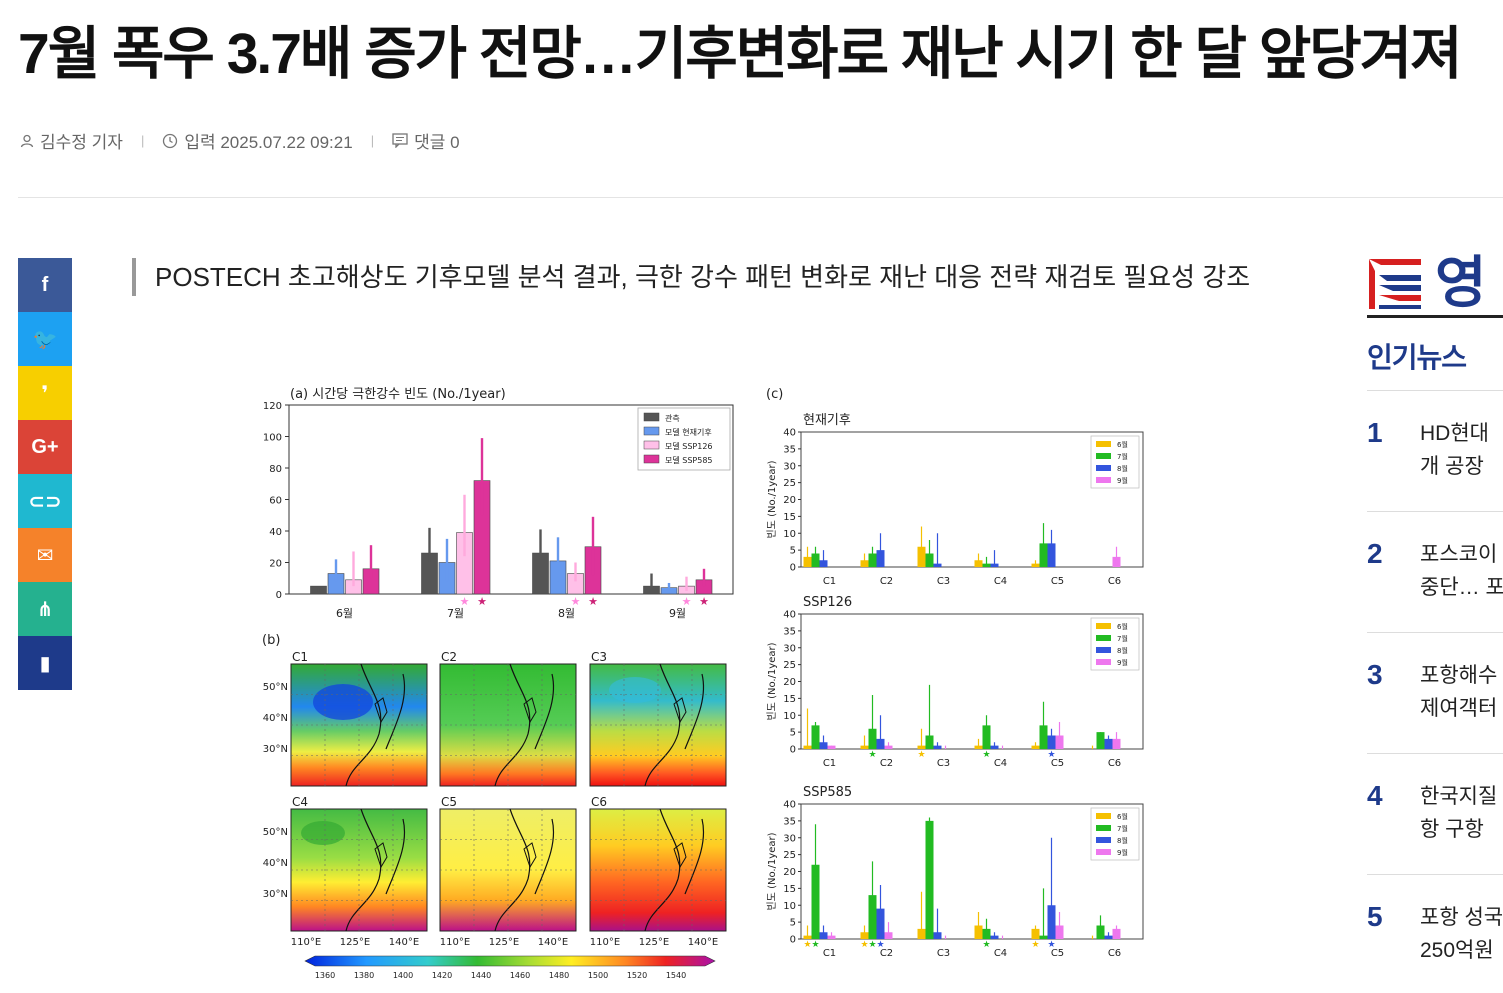  Describe the element at coordinates (789, 889) in the screenshot. I see `chart-c-ytick-label: 15` at that location.